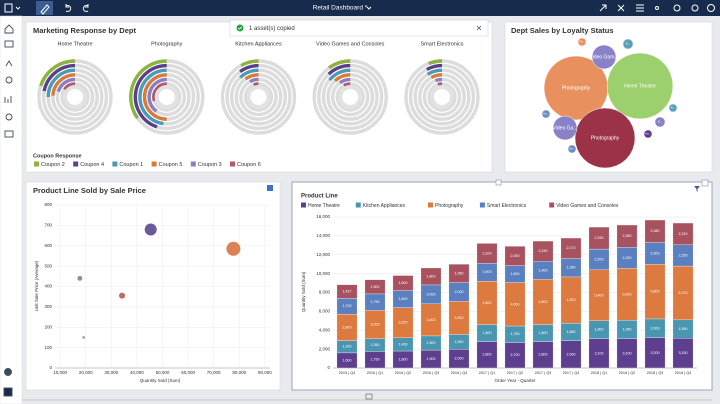  I want to click on bubble-label: Photography, so click(576, 88).